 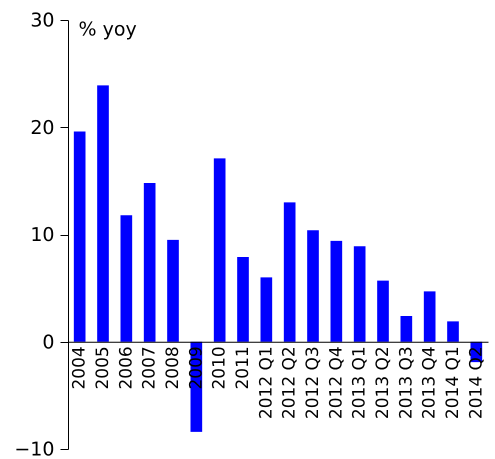 What do you see at coordinates (48, 342) in the screenshot?
I see `y-tick-label: 0` at bounding box center [48, 342].